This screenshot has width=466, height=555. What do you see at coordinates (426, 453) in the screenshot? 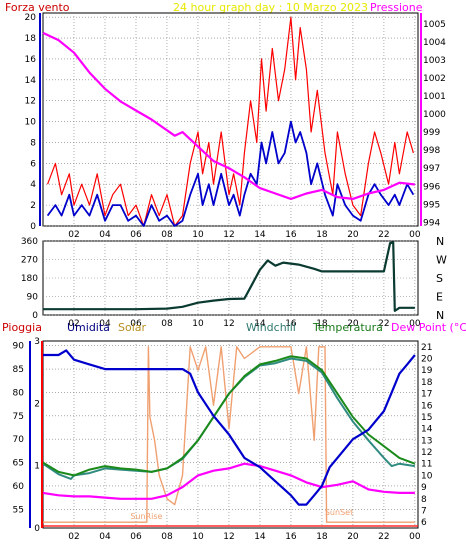
I see `y-right-tick-label: 12` at bounding box center [426, 453].